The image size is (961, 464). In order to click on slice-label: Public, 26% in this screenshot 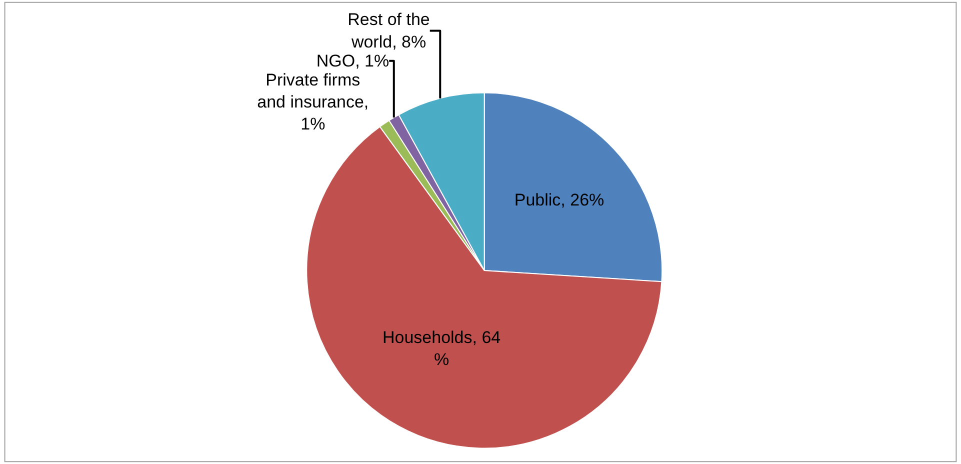, I will do `click(559, 200)`.